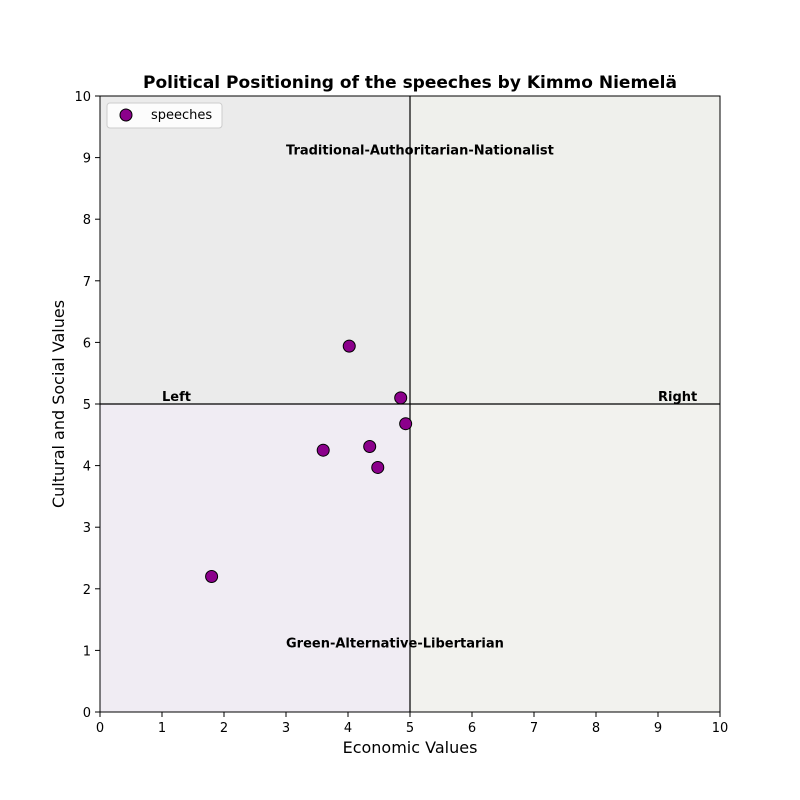 This screenshot has height=800, width=800. Describe the element at coordinates (87, 528) in the screenshot. I see `y-tick-label: 3` at that location.